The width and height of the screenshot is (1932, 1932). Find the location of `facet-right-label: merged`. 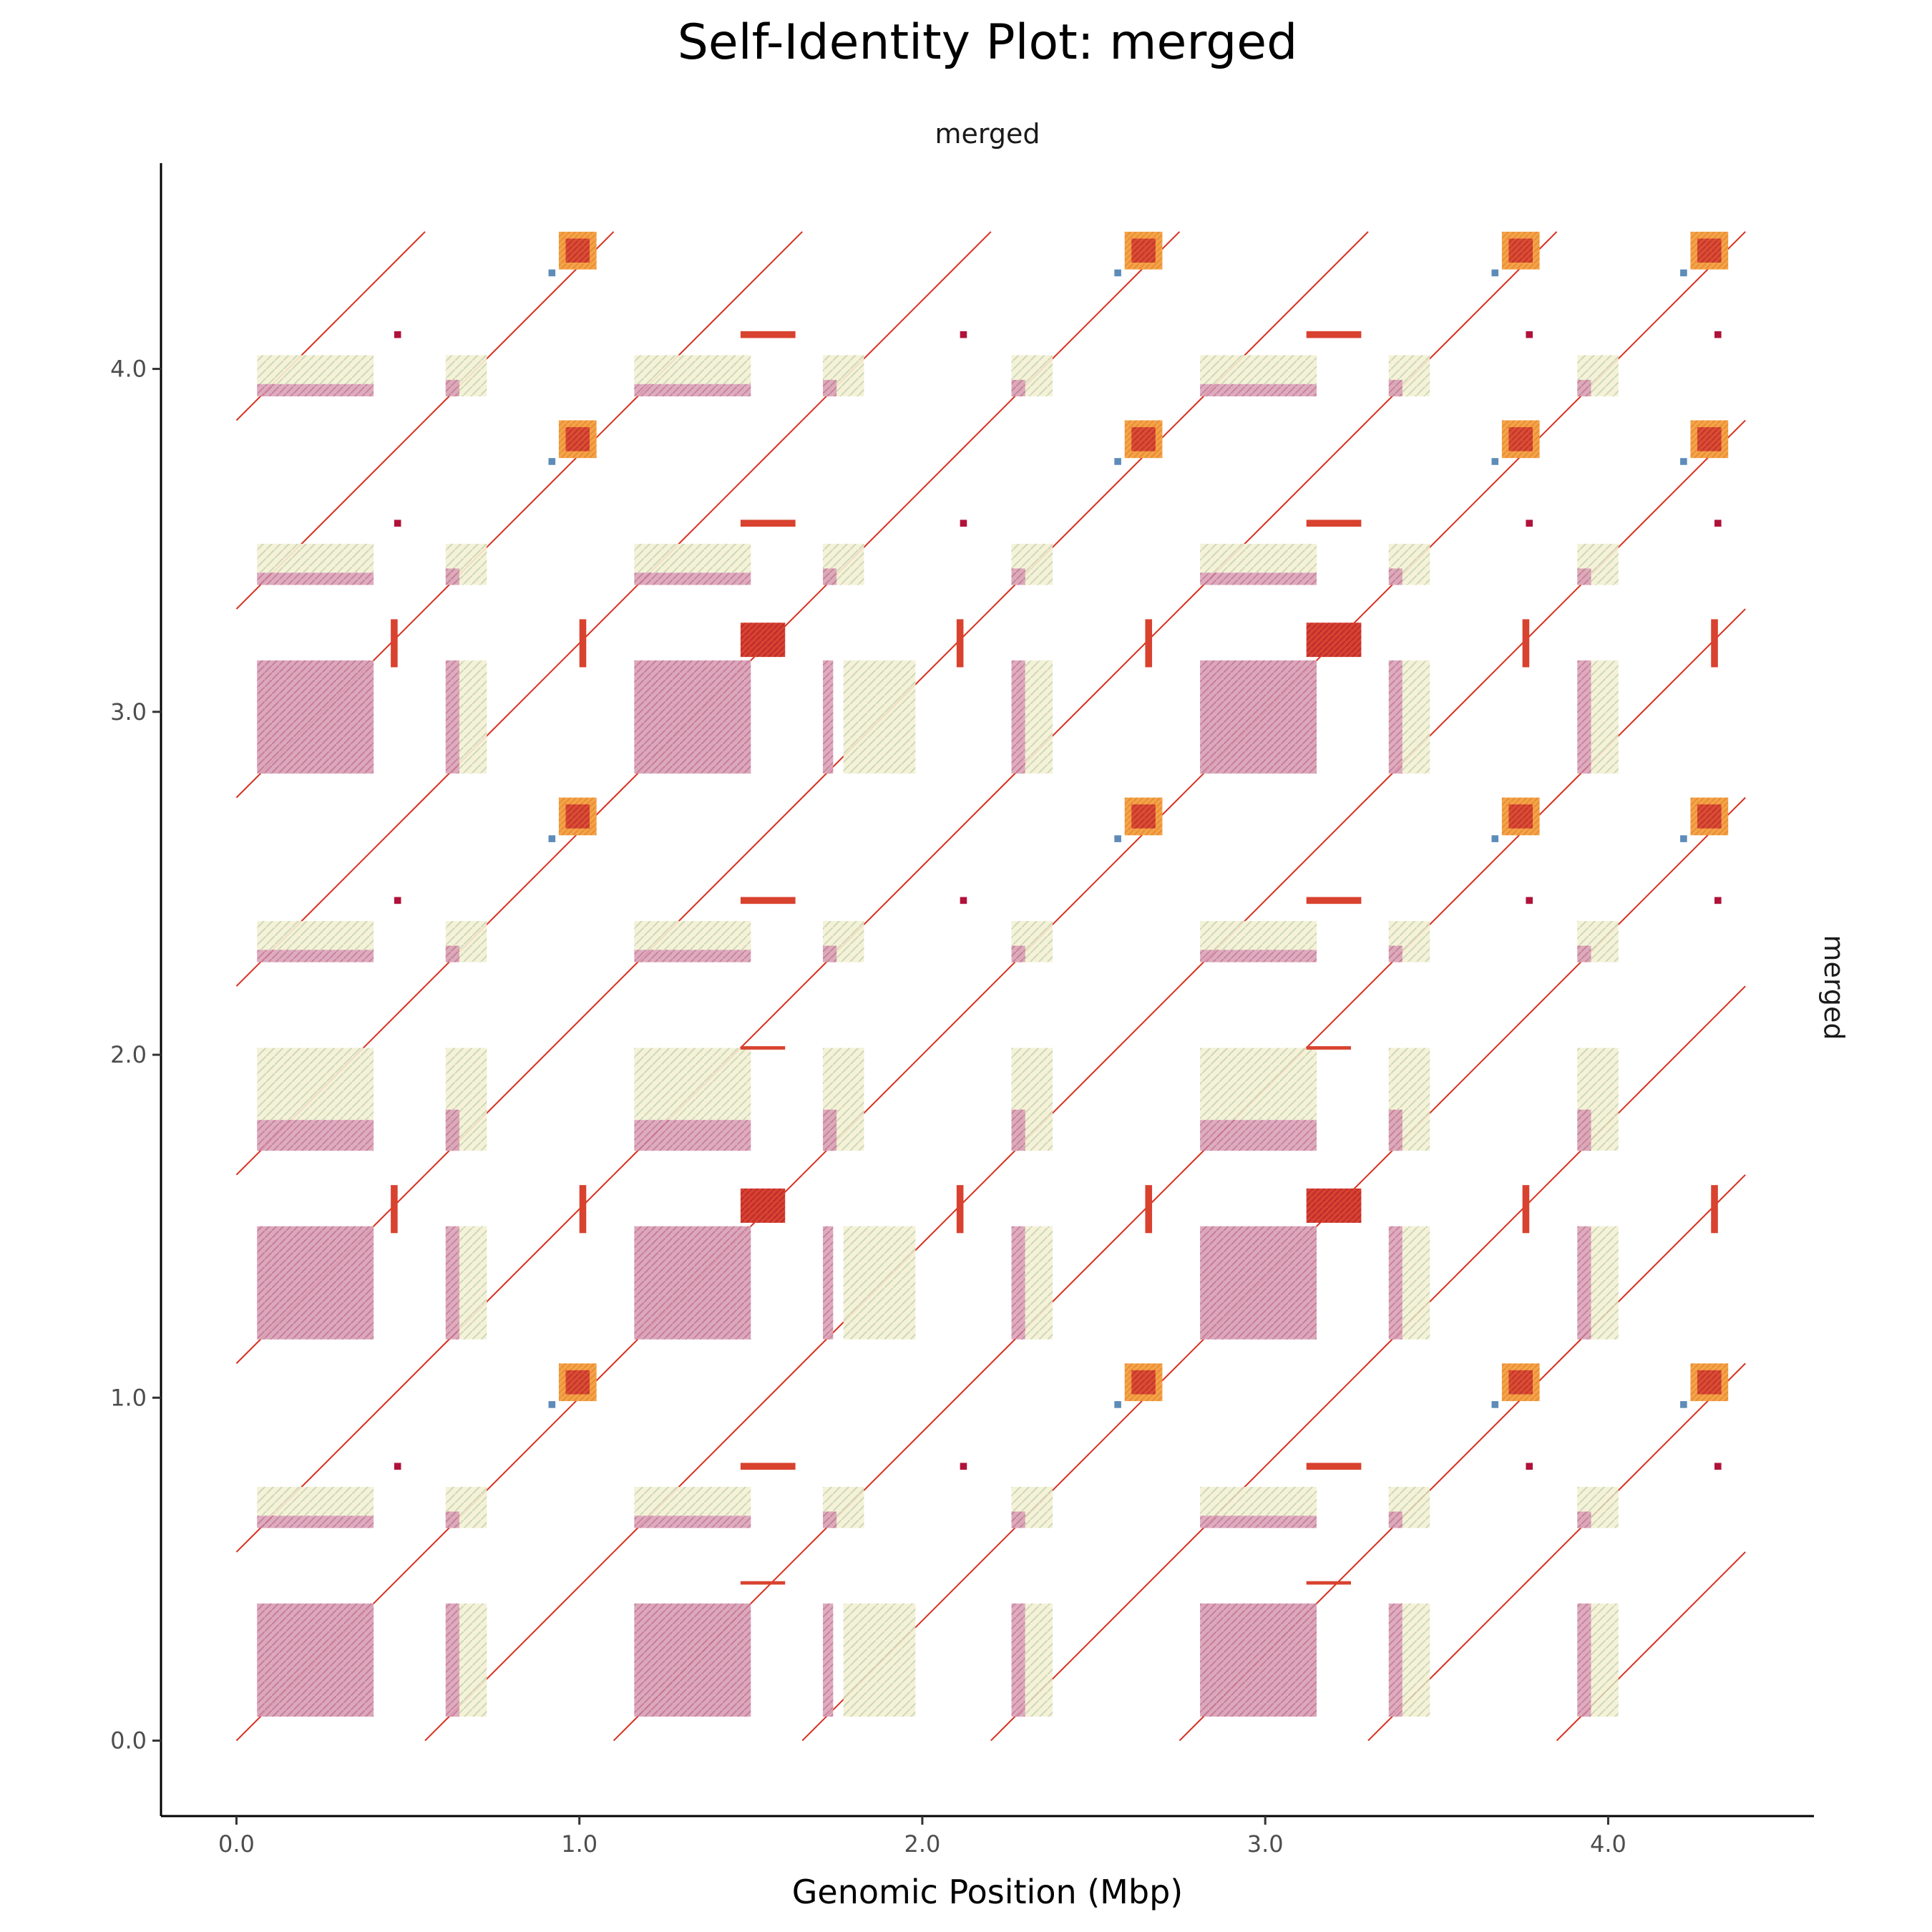

facet-right-label: merged is located at coordinates (1834, 987).